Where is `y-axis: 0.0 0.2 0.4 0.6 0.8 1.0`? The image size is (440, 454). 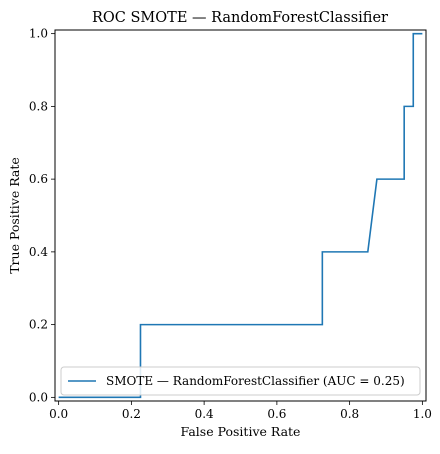
y-axis: 0.0 0.2 0.4 0.6 0.8 1.0 is located at coordinates (42, 215).